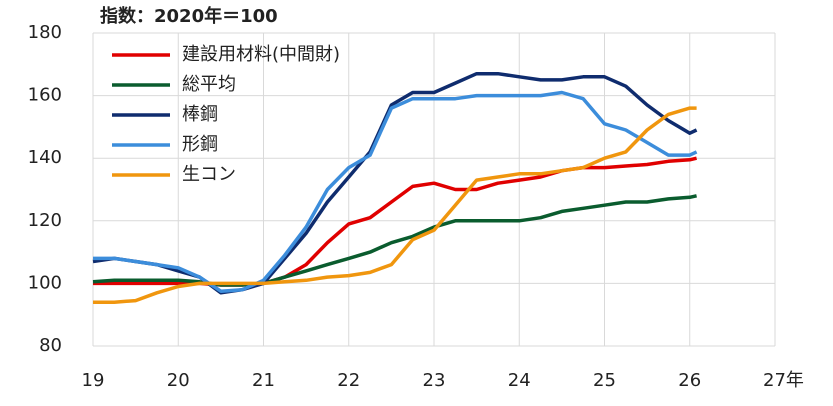 The width and height of the screenshot is (833, 406). Describe the element at coordinates (45, 32) in the screenshot. I see `y-tick-label: 180` at that location.